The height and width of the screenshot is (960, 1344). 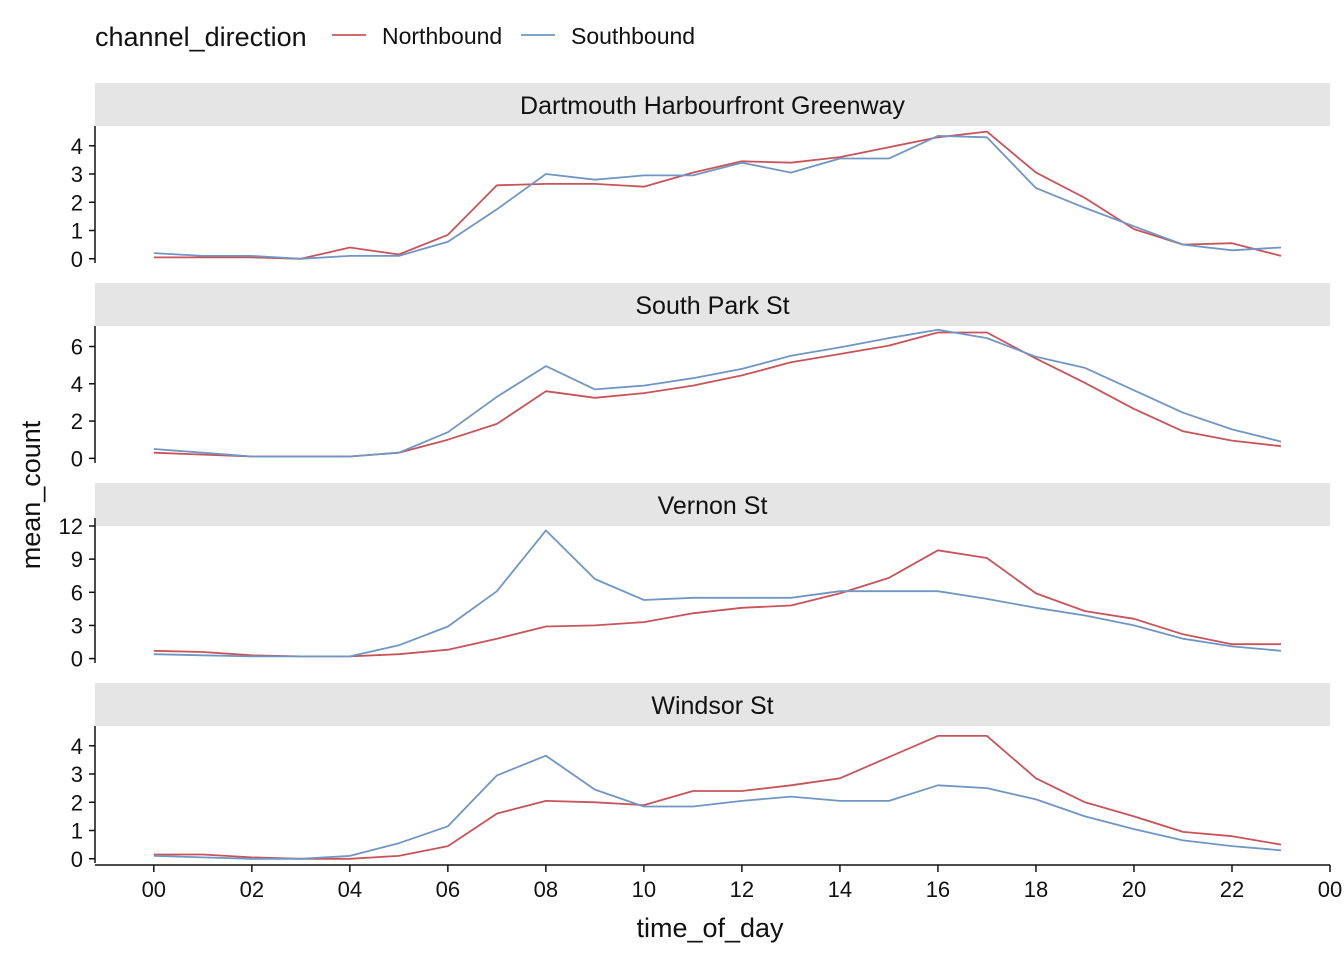 I want to click on x-tick-label: 16, so click(x=938, y=889).